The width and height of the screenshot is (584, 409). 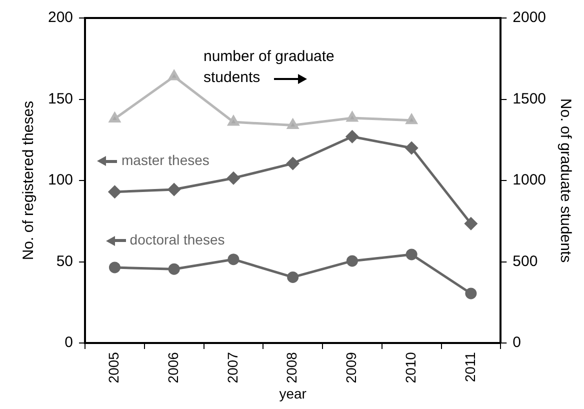 What do you see at coordinates (529, 17) in the screenshot?
I see `y2-tick-label: 2000` at bounding box center [529, 17].